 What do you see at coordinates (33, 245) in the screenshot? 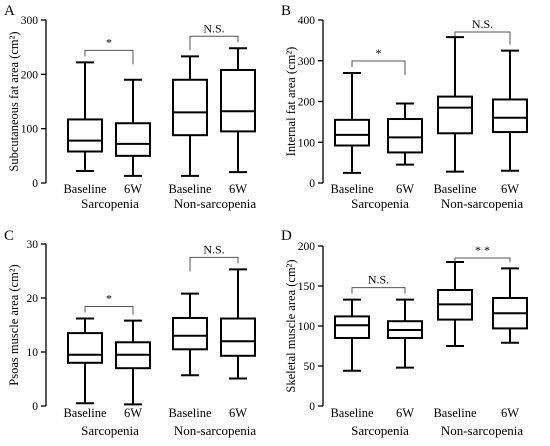
I see `y-tick-label: 30` at bounding box center [33, 245].